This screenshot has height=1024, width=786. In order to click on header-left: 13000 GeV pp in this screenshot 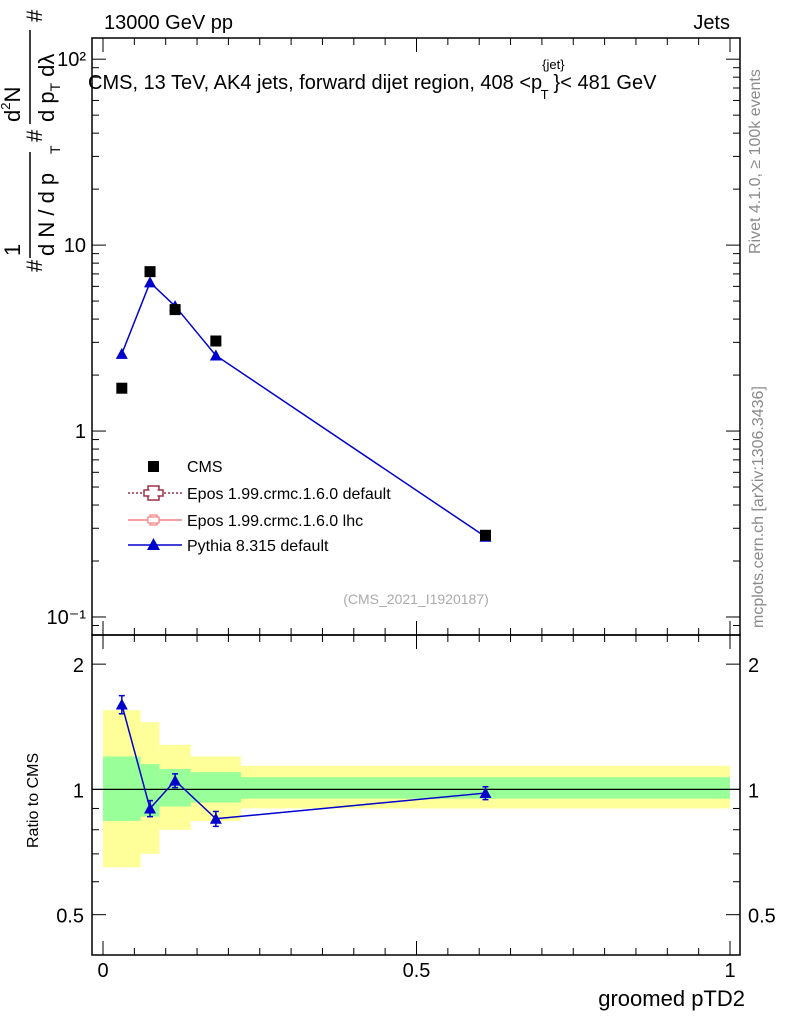, I will do `click(168, 23)`.